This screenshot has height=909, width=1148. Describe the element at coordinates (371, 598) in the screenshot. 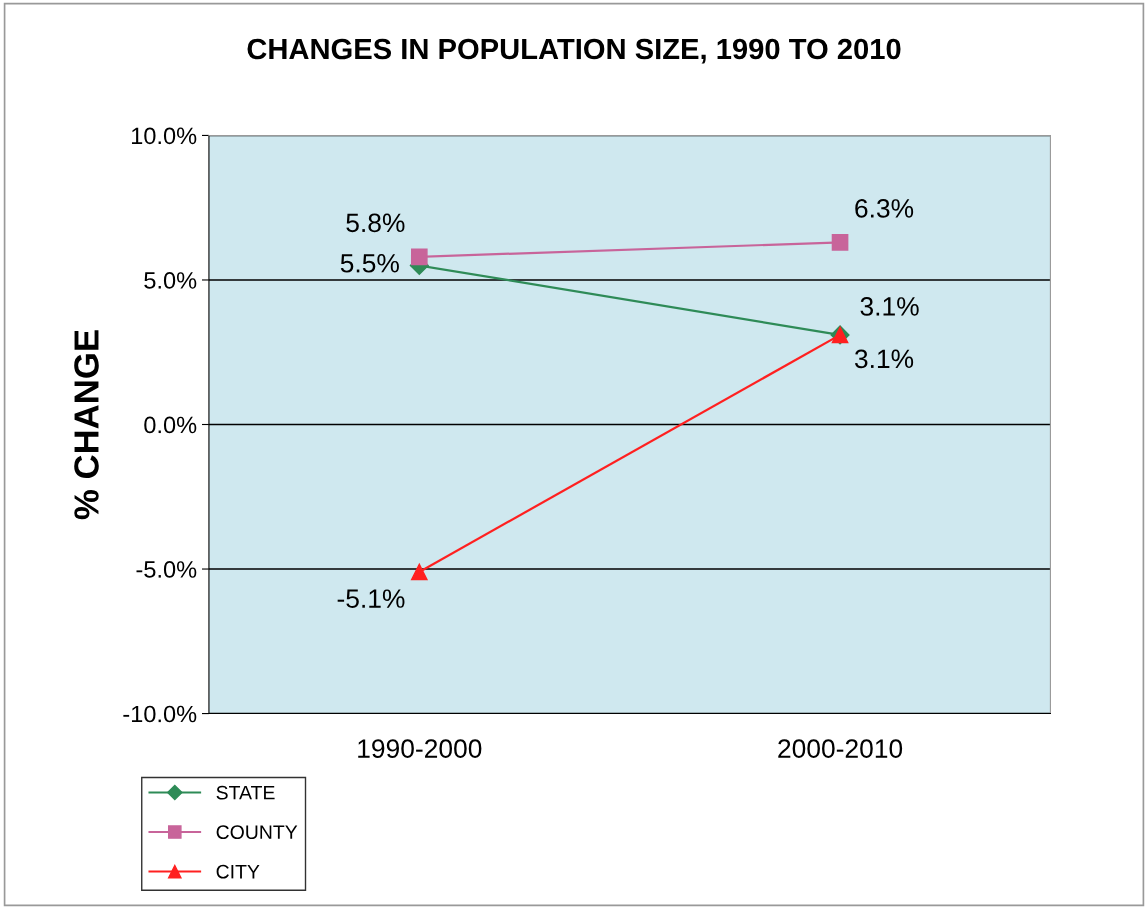

I see `data-label: -5.1%` at that location.